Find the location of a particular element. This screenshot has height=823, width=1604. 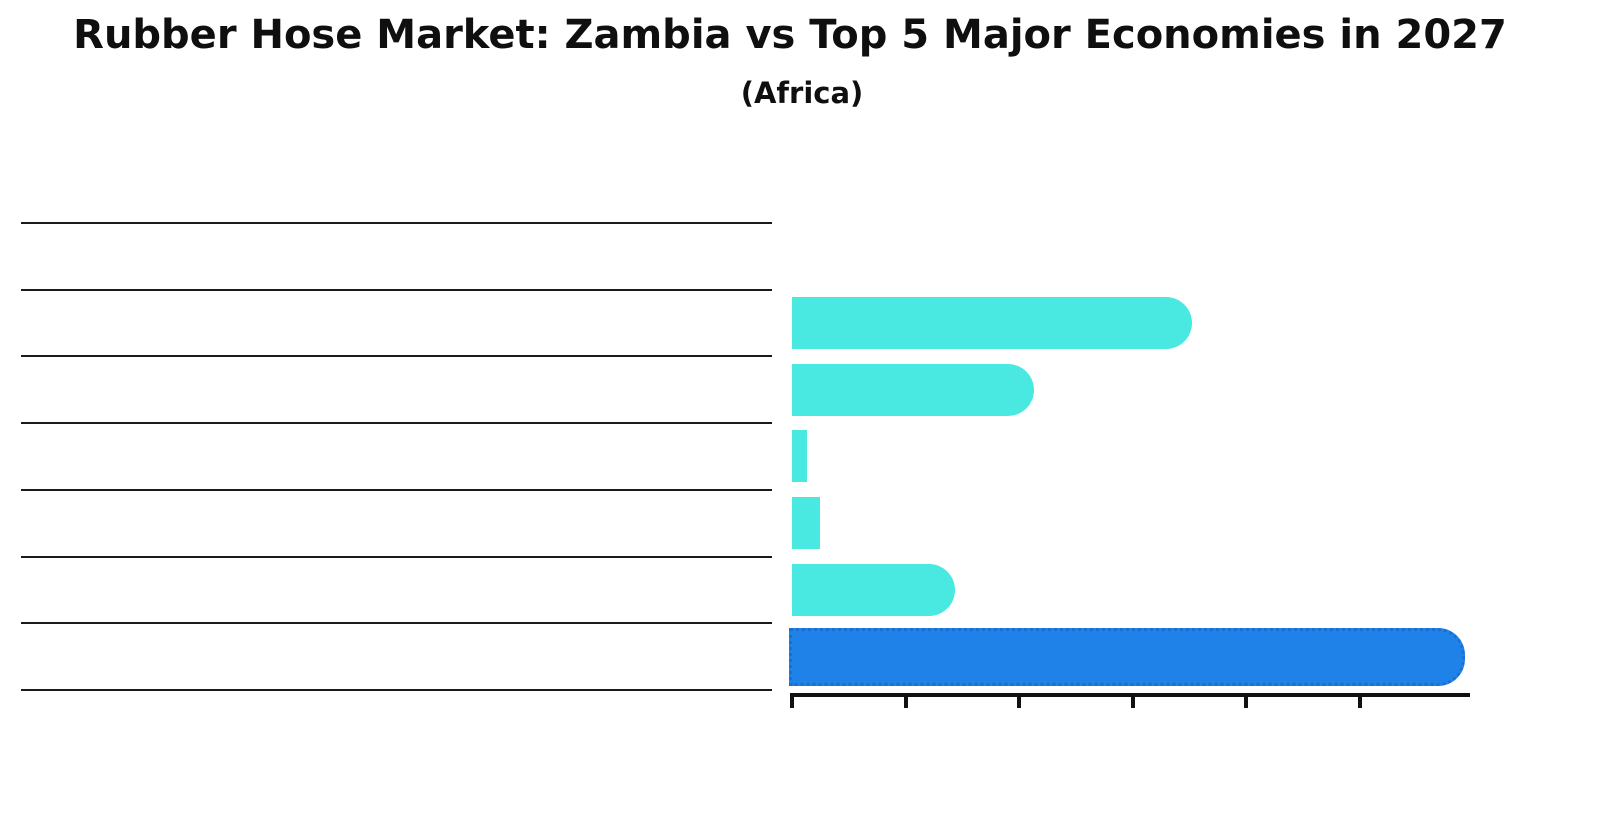

bar-south-africa is located at coordinates (913, 389).